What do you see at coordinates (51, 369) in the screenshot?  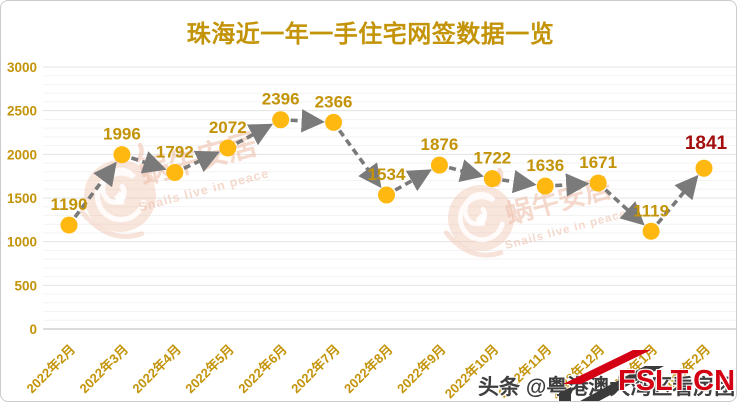 I see `x-axis-tick-label: 2022年2月` at bounding box center [51, 369].